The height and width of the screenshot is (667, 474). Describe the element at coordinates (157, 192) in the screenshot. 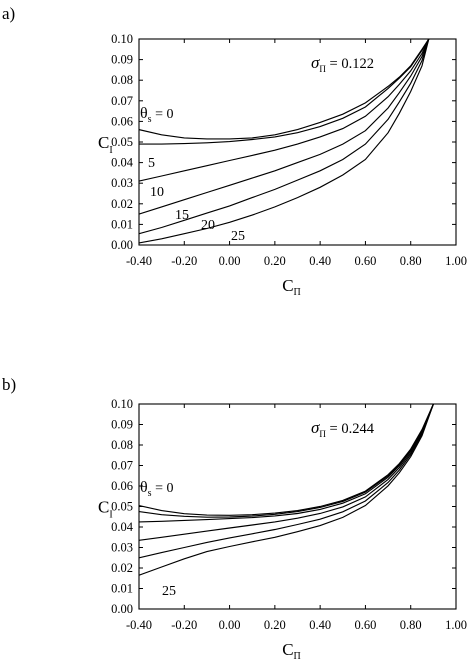

I see `series-label: 10` at that location.